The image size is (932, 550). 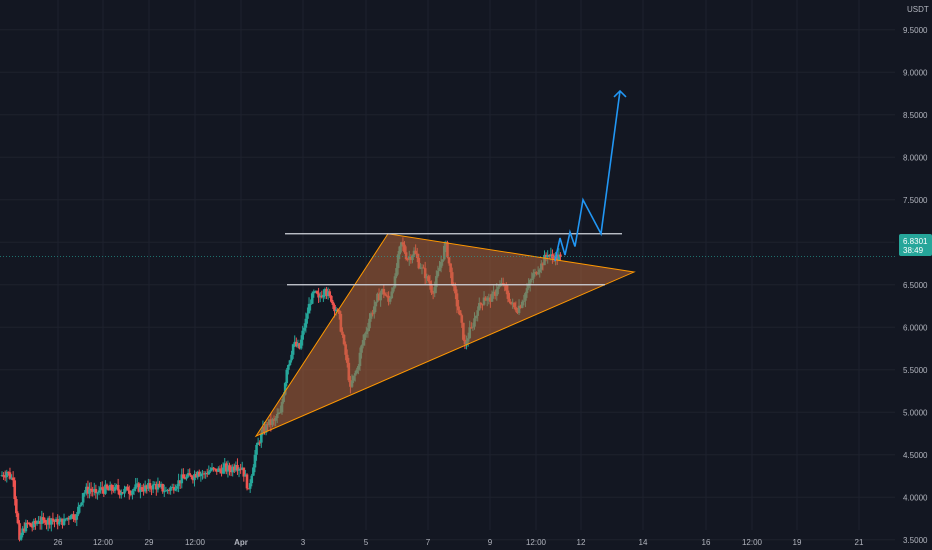 What do you see at coordinates (587, 176) in the screenshot?
I see `projection-path` at bounding box center [587, 176].